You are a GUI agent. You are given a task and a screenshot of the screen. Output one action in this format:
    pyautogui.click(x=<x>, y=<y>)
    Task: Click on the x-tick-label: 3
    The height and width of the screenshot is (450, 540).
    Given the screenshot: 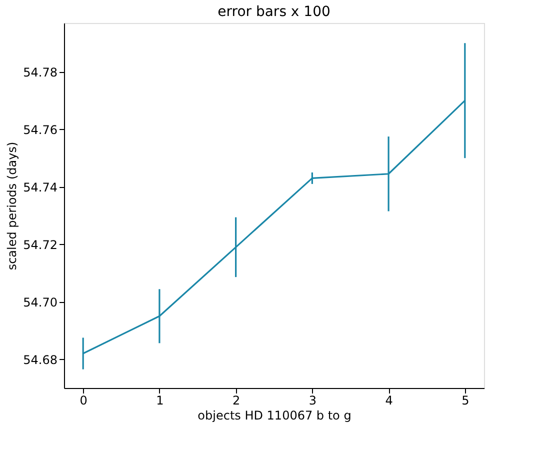 What is the action you would take?
    pyautogui.click(x=312, y=401)
    